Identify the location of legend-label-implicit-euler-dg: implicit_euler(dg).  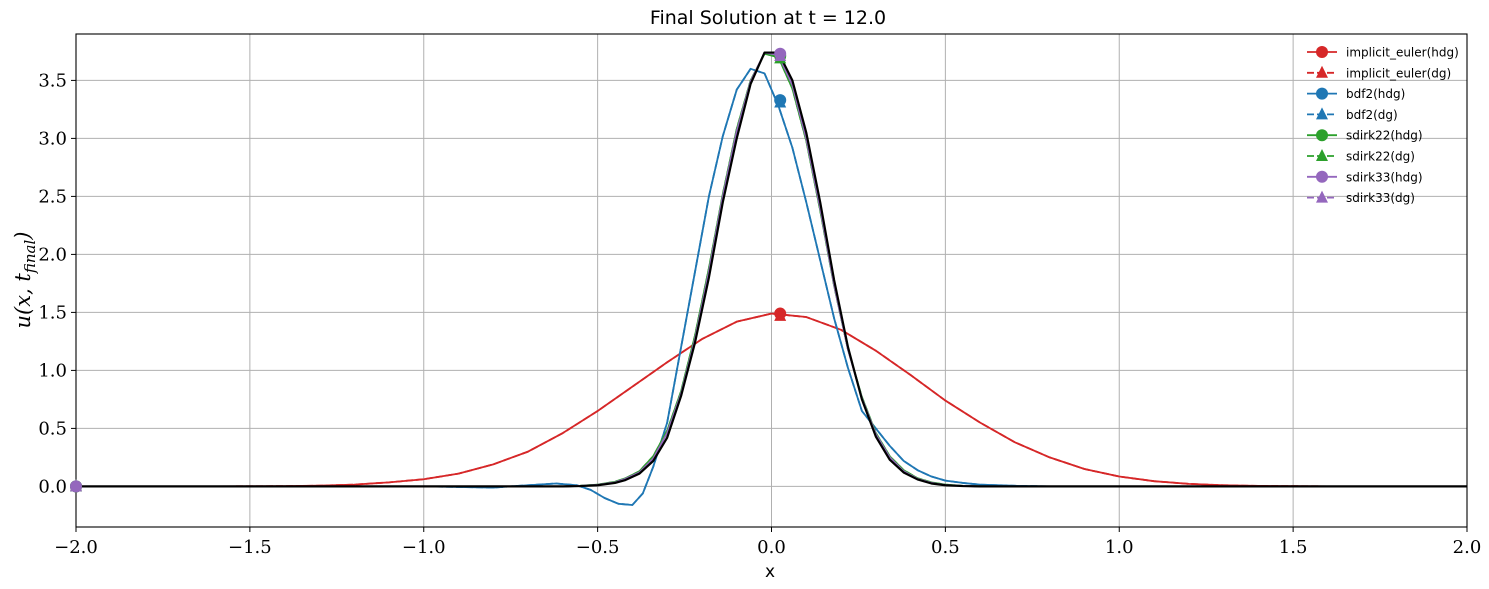
(1398, 73).